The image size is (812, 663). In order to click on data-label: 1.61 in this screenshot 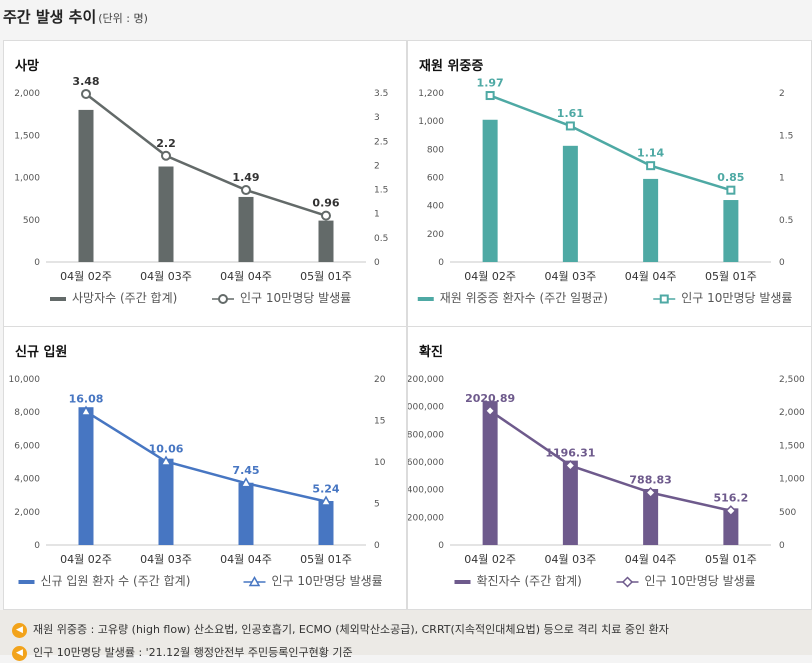, I will do `click(570, 113)`.